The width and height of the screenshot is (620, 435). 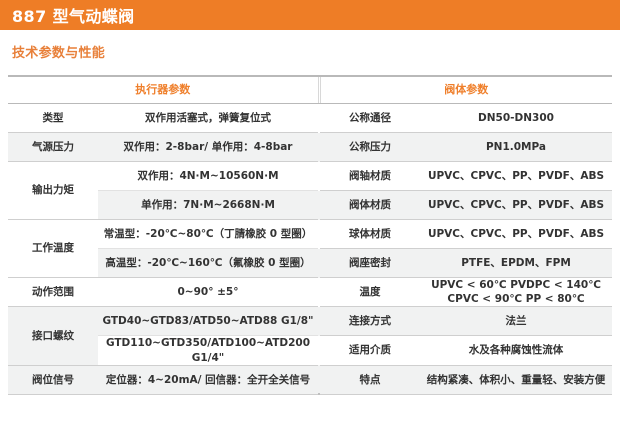 I want to click on row-value-seat-seal: PTFE、EPDM、FPM, so click(x=516, y=263).